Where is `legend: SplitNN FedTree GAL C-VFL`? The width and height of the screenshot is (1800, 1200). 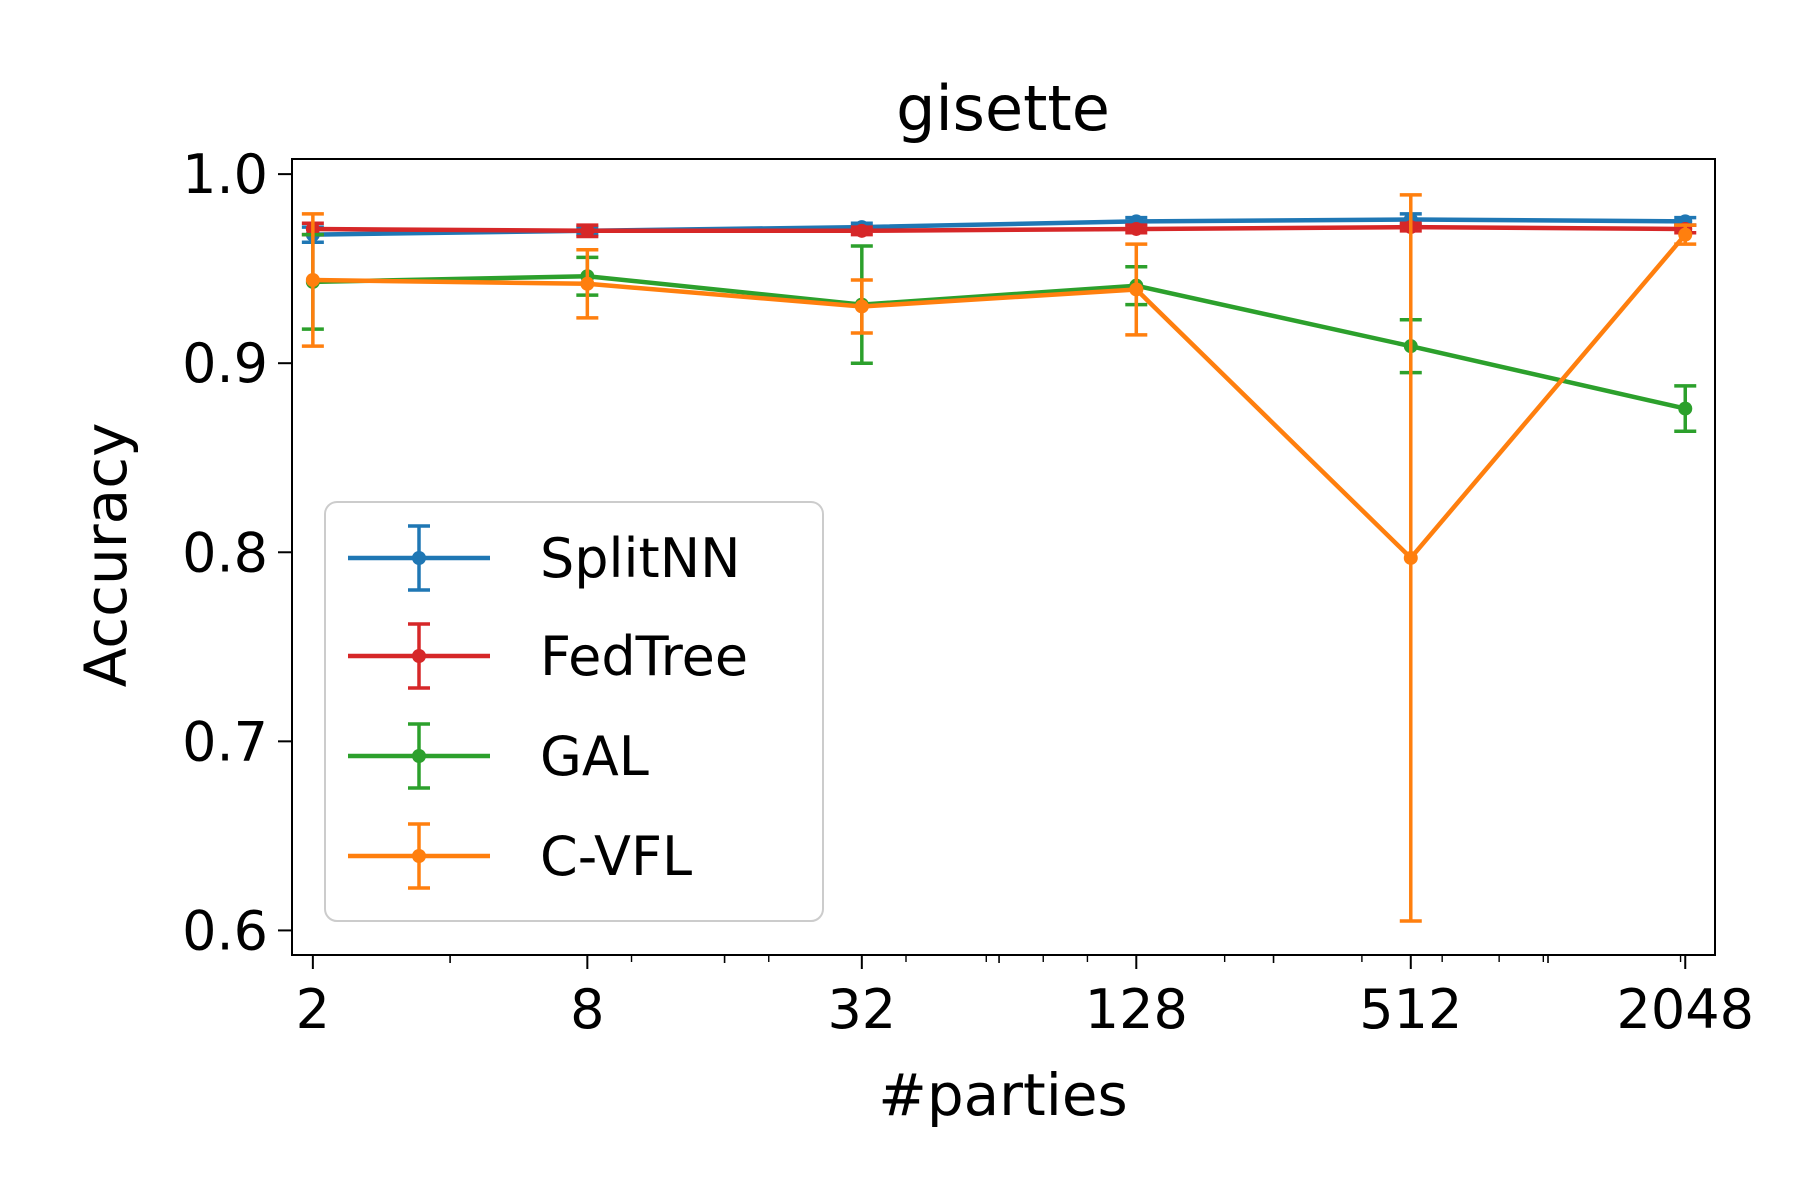
legend: SplitNN FedTree GAL C-VFL is located at coordinates (574, 711).